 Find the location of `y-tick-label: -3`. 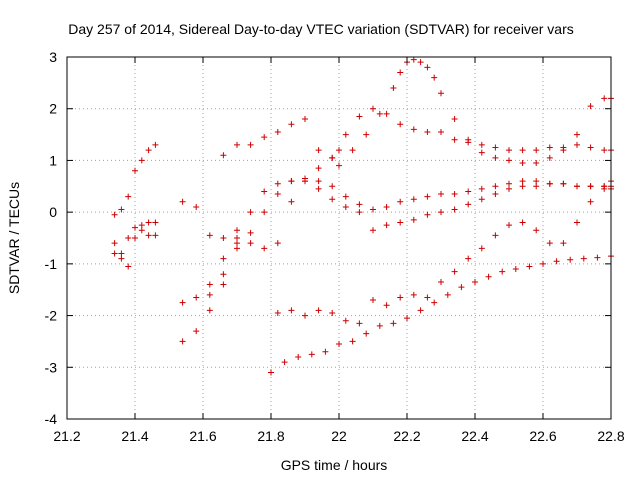

y-tick-label: -3 is located at coordinates (51, 367).